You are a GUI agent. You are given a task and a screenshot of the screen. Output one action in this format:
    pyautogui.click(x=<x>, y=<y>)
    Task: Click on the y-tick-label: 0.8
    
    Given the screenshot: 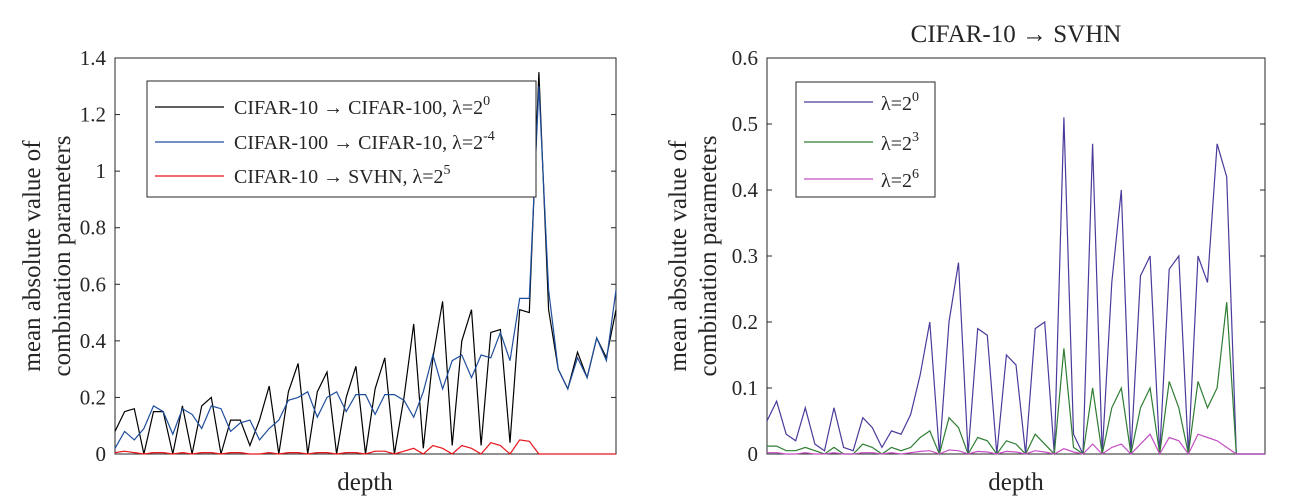 What is the action you would take?
    pyautogui.click(x=93, y=228)
    